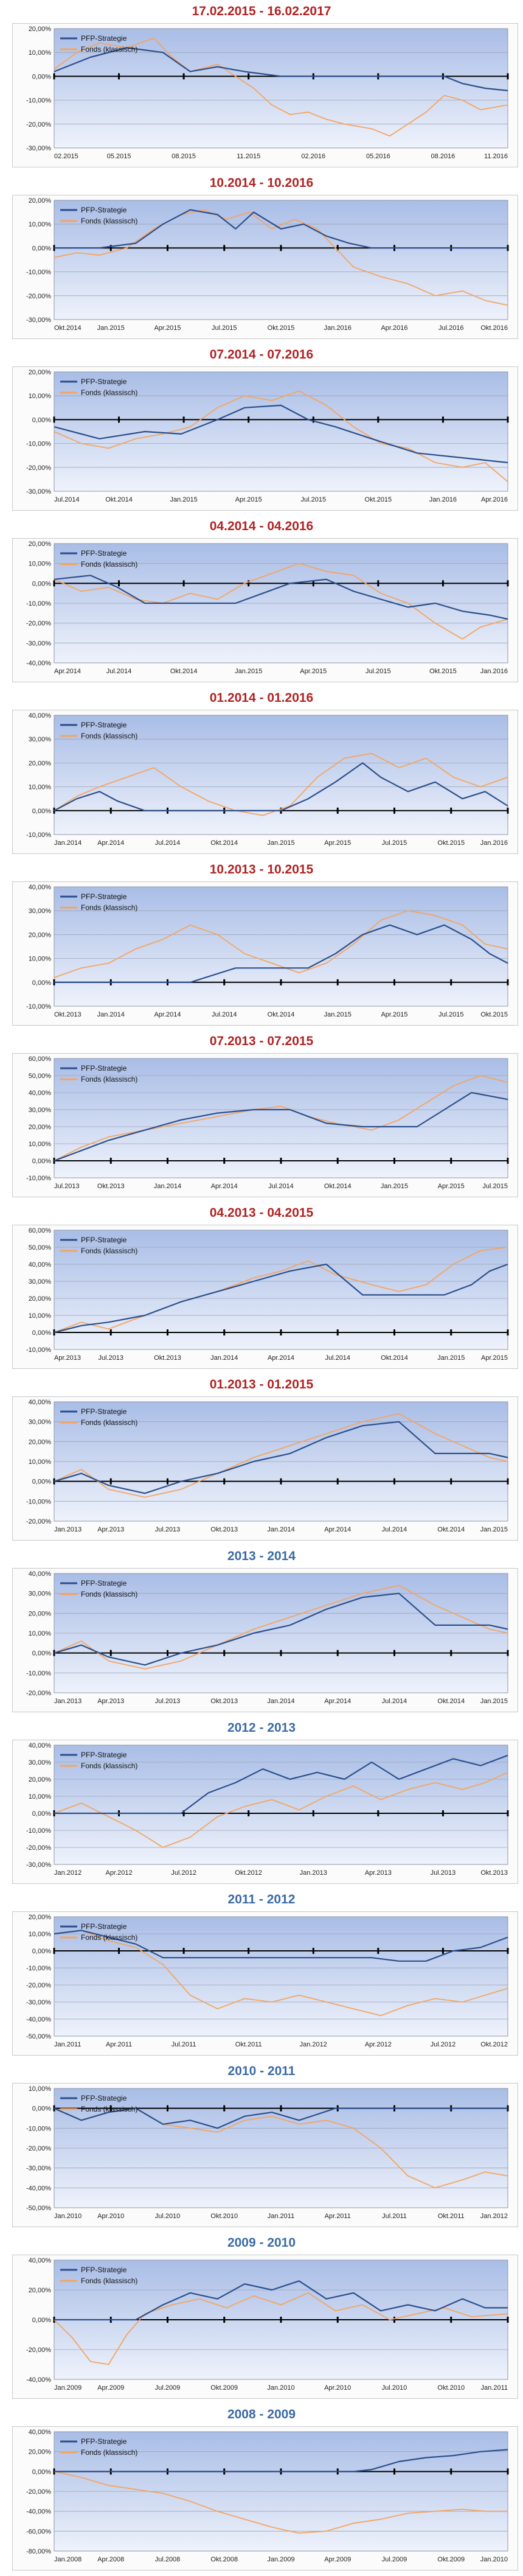 This screenshot has height=2576, width=523. Describe the element at coordinates (68, 1014) in the screenshot. I see `x-tick-label: Okt.2013` at that location.